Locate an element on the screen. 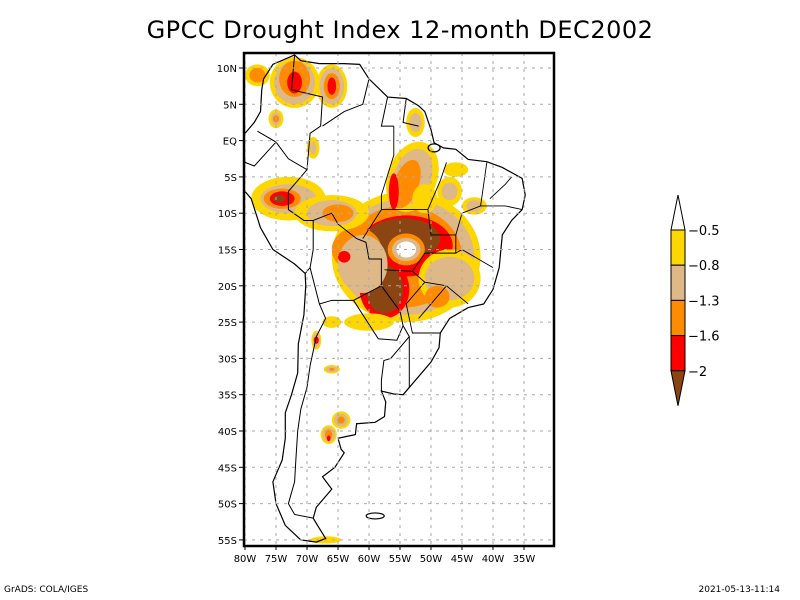 This screenshot has height=600, width=800. chart-title: GPCC Drought Index 12-month DEC2002 is located at coordinates (400, 30).